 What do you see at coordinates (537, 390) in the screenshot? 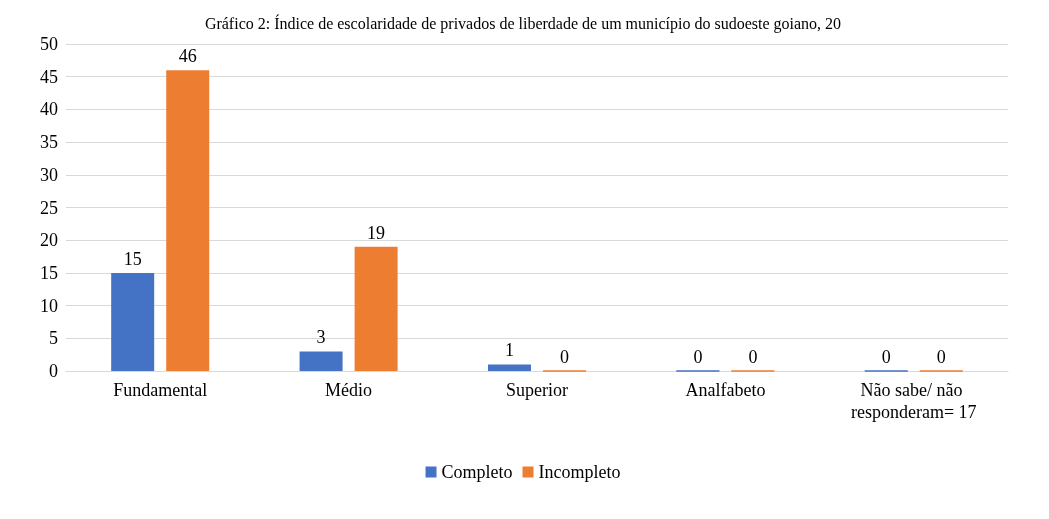
I see `x-tick-label: Superior` at bounding box center [537, 390].